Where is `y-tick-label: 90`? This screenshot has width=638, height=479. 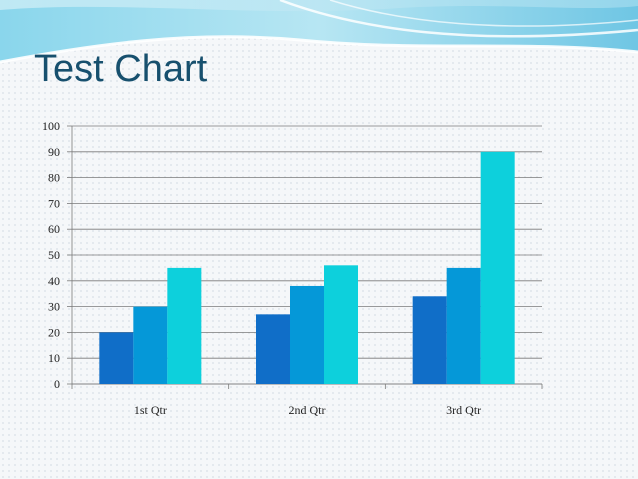
y-tick-label: 90 is located at coordinates (54, 152).